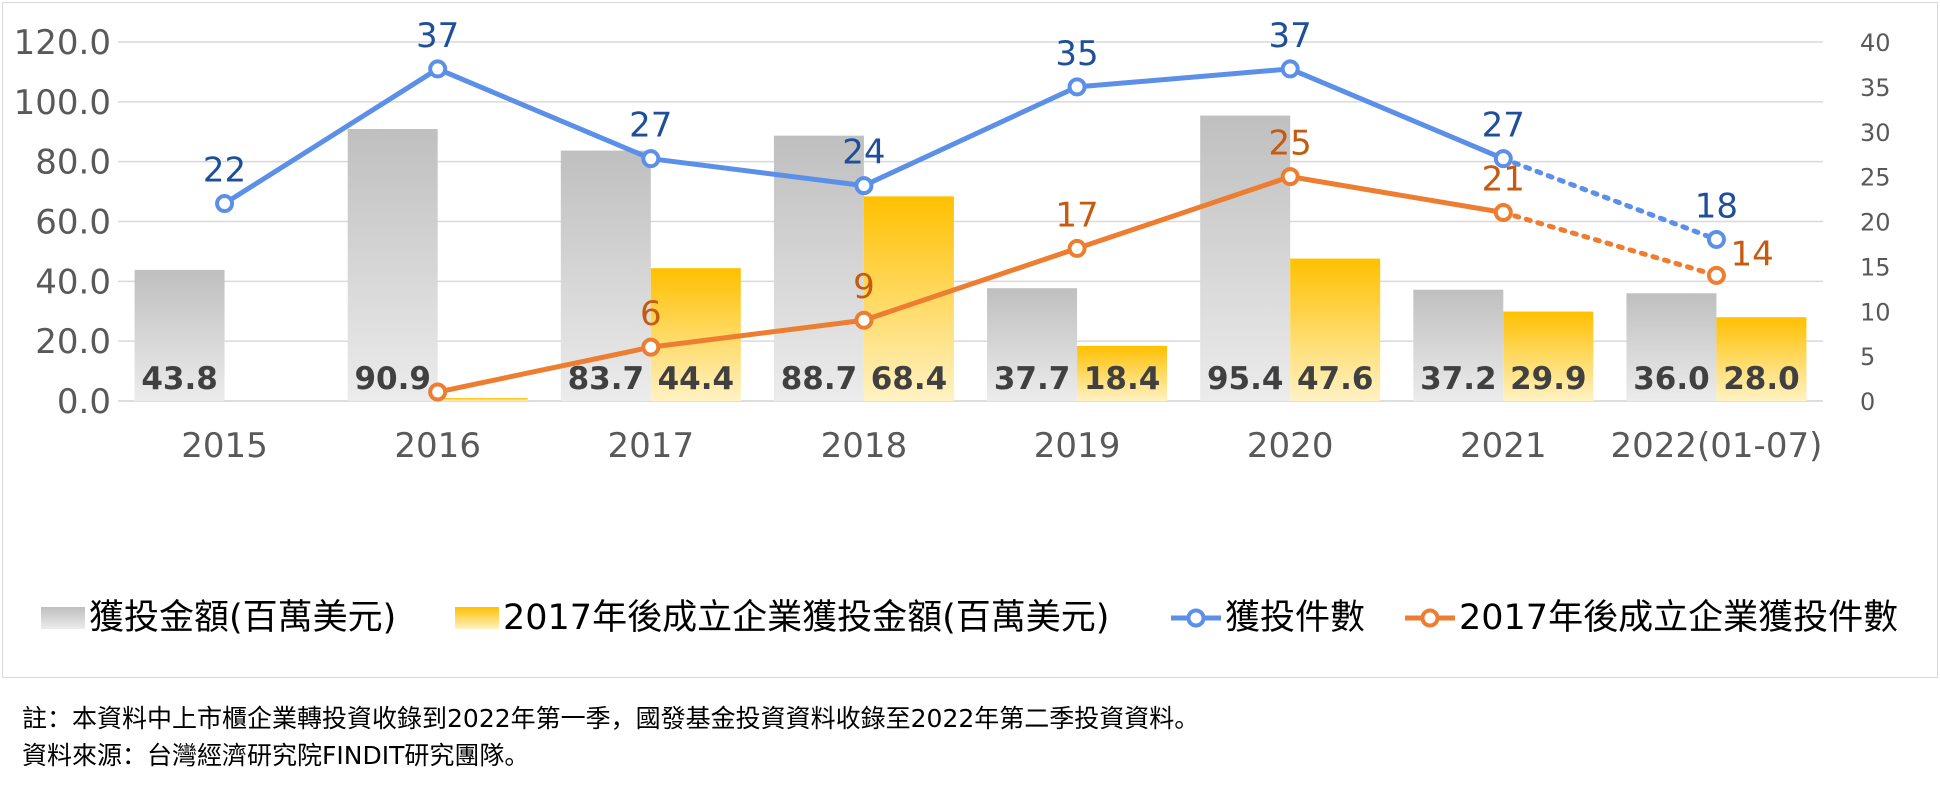 The height and width of the screenshot is (786, 1940). I want to click on line-data-label: 14, so click(1751, 254).